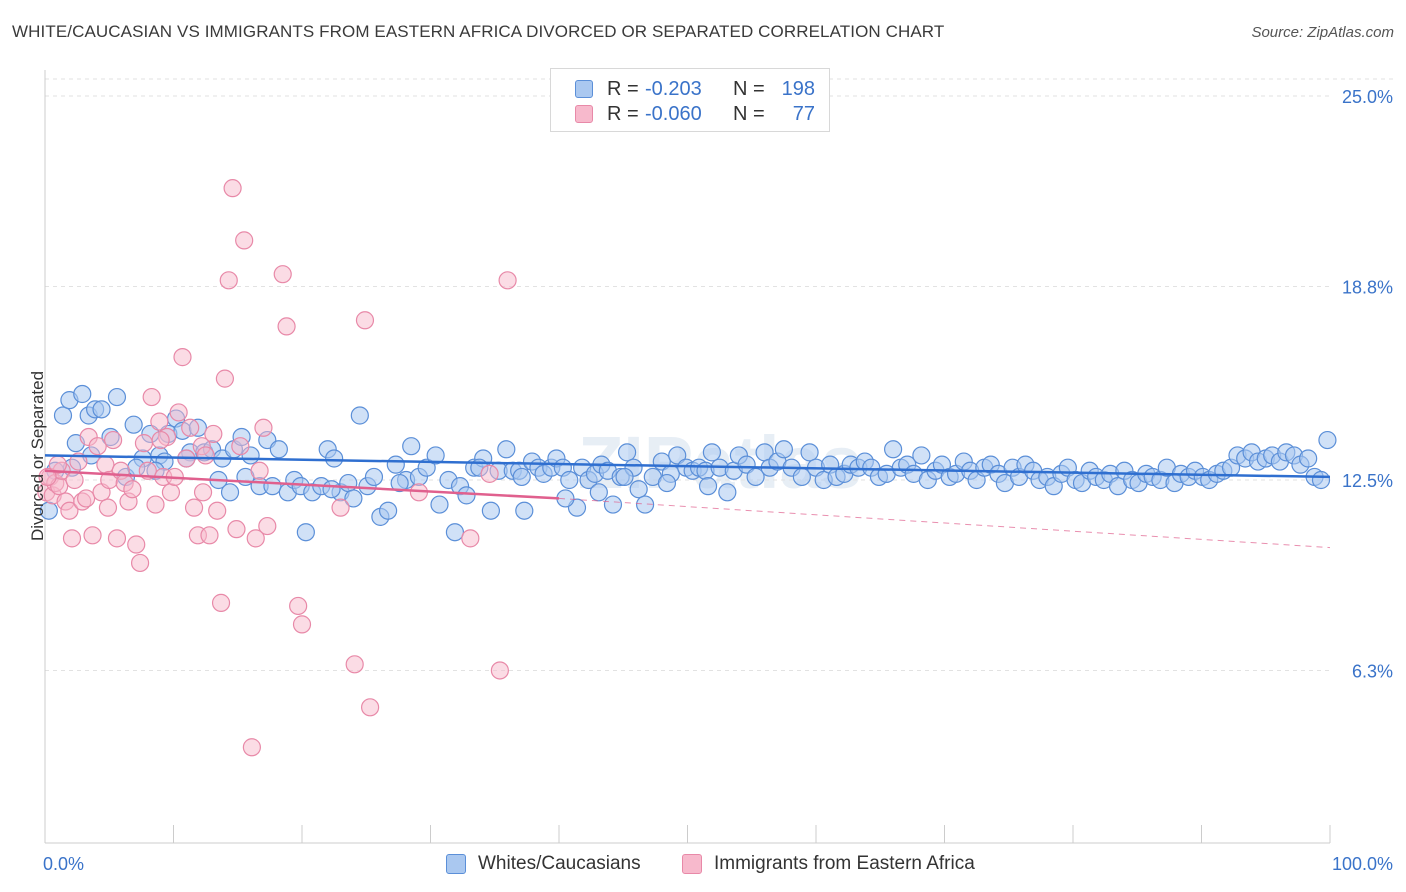 Image resolution: width=1406 pixels, height=892 pixels. Describe the element at coordinates (1367, 97) in the screenshot. I see `y-tick-label: 25.0%` at that location.